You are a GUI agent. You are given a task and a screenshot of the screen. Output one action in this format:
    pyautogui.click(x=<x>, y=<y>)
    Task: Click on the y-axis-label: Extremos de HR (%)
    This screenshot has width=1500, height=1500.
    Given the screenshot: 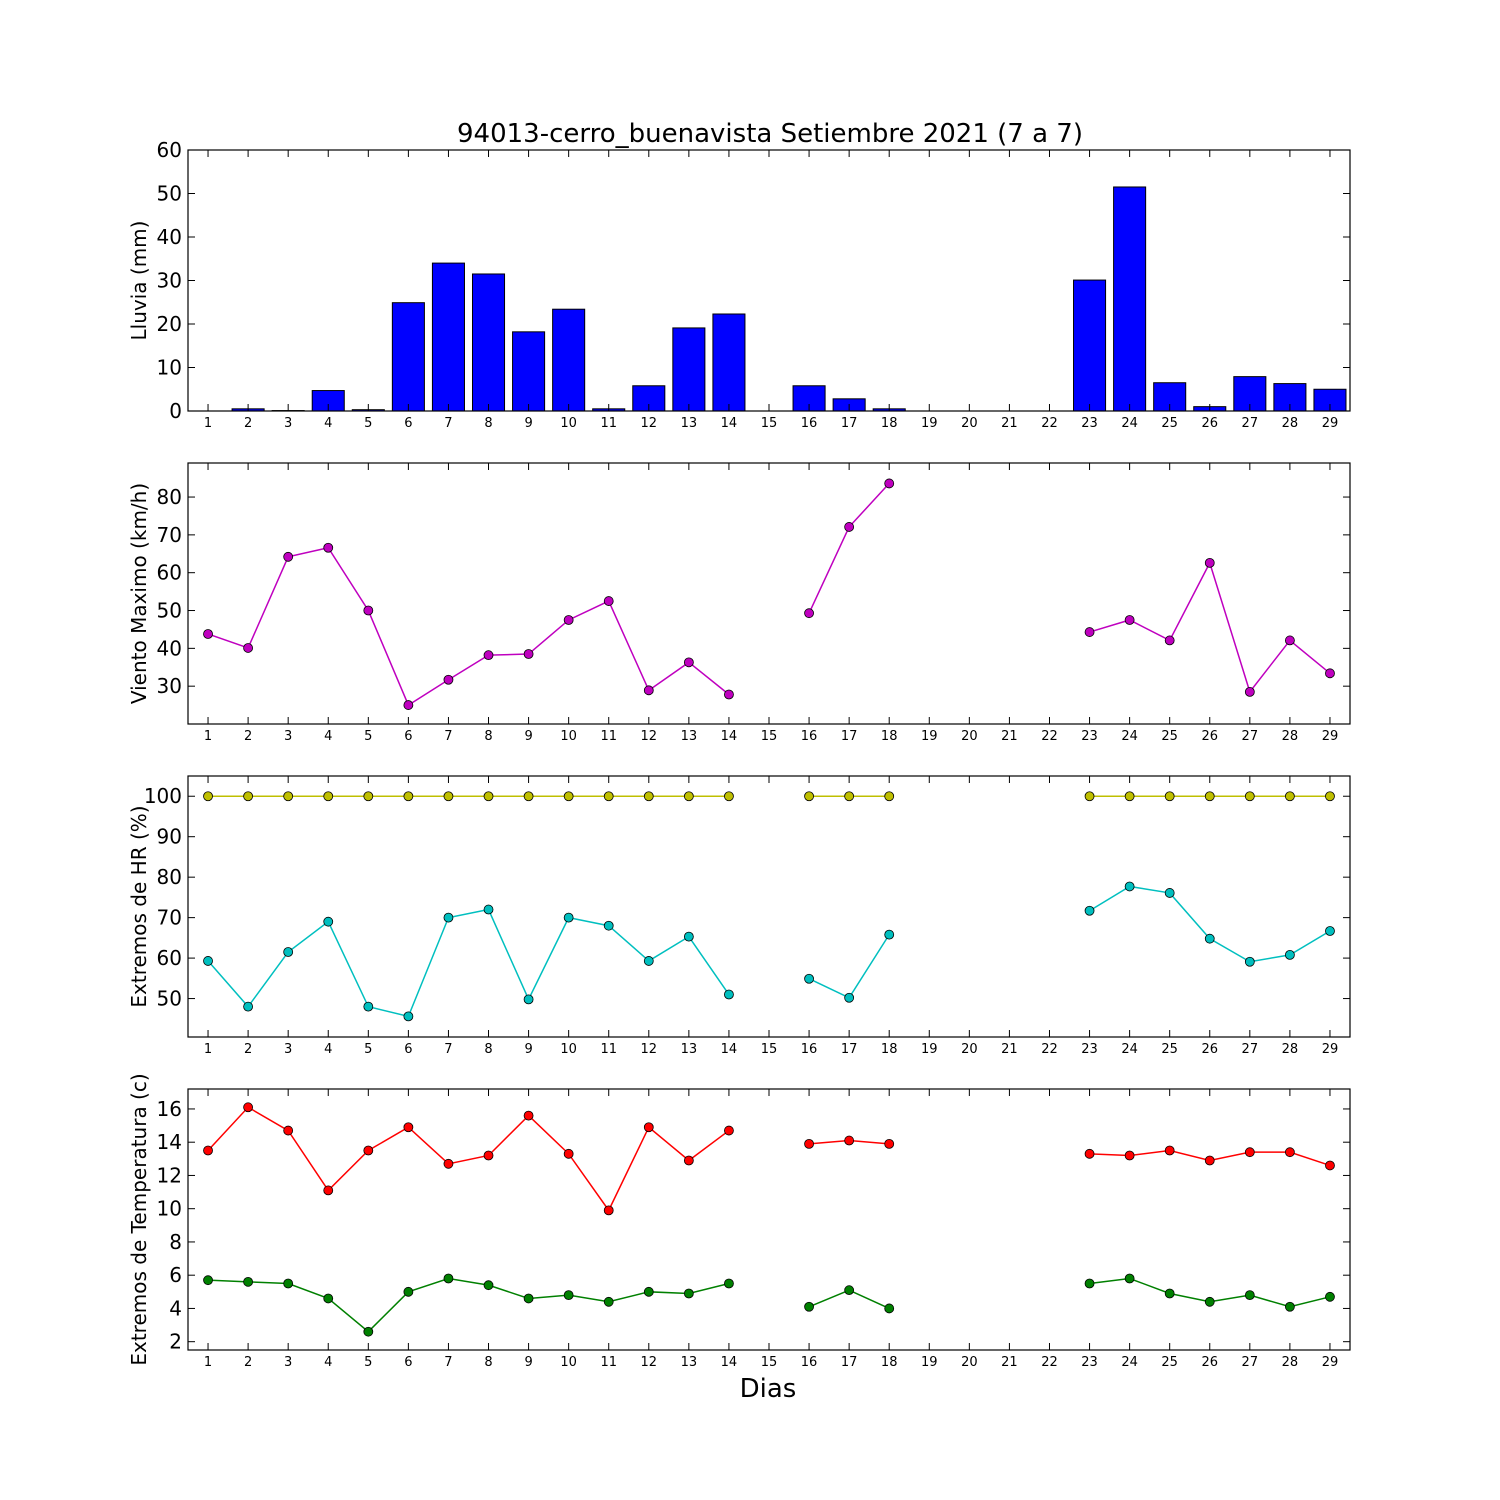 What is the action you would take?
    pyautogui.click(x=139, y=906)
    